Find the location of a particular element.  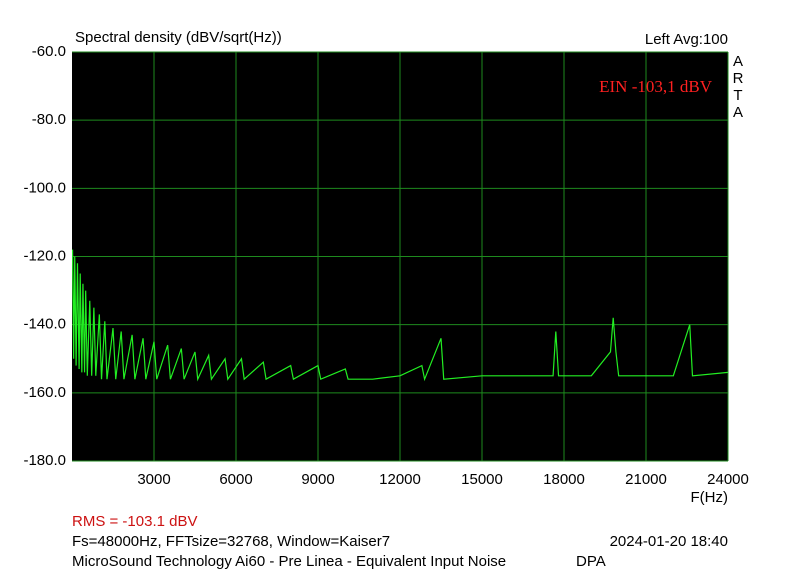

y-tick-label: -180.0 is located at coordinates (44, 460).